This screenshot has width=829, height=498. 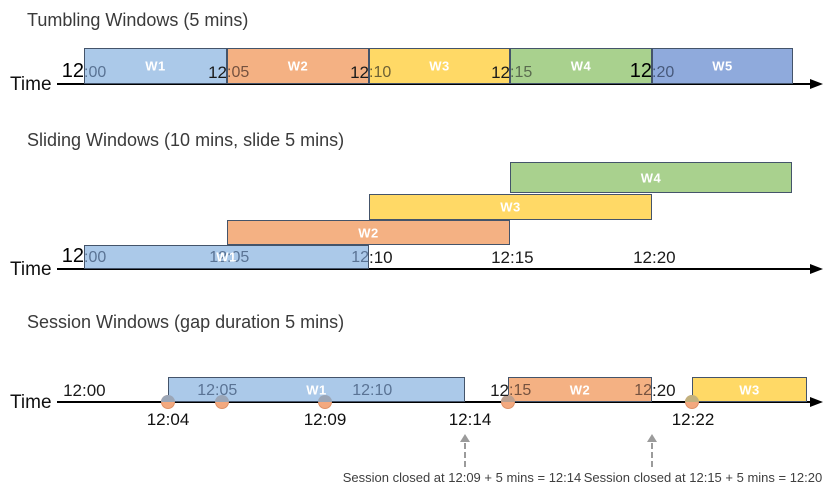 I want to click on session-closed-annotation: Session closed at 12:09 + 5 mins = 12:14, so click(x=462, y=477).